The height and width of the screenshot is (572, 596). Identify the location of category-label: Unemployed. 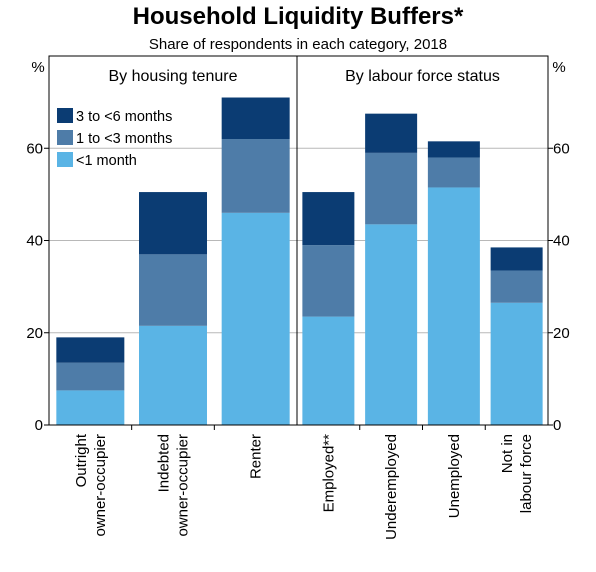
(454, 476).